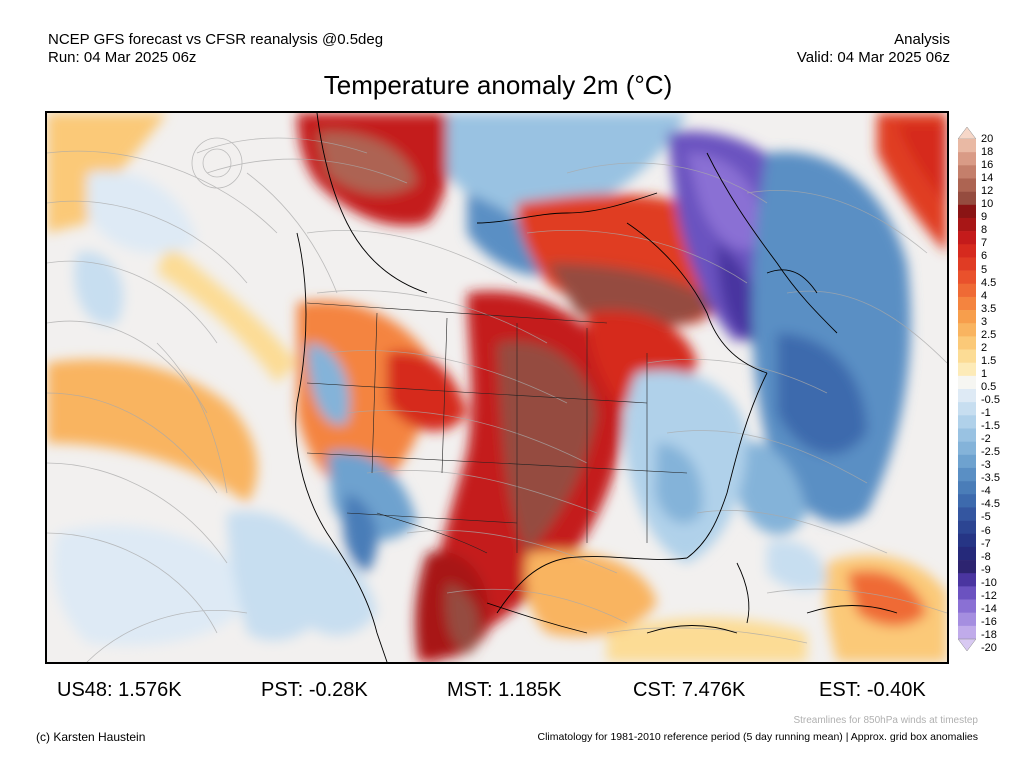 The height and width of the screenshot is (768, 1024). What do you see at coordinates (984, 217) in the screenshot?
I see `colorbar-tick-label: 9` at bounding box center [984, 217].